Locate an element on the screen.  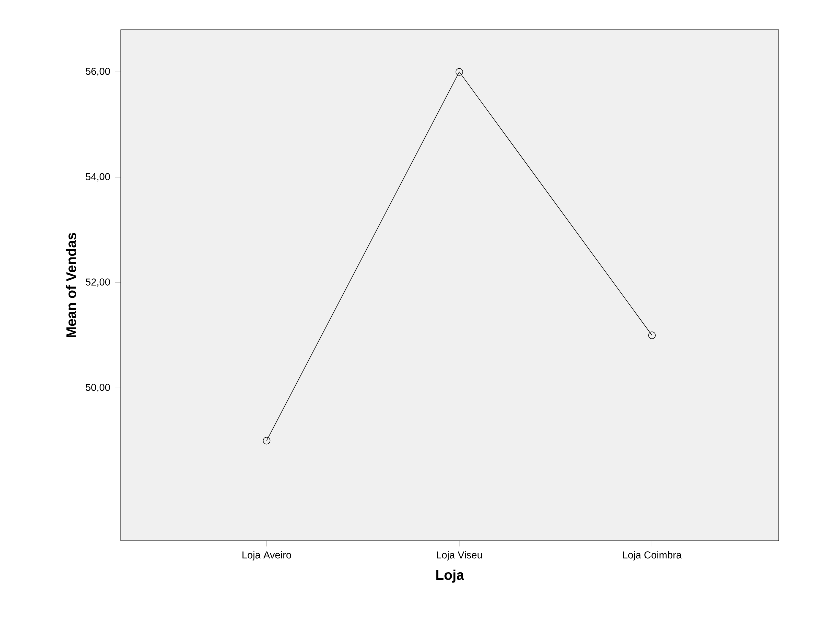
y-tick-label: 50,00 is located at coordinates (98, 388).